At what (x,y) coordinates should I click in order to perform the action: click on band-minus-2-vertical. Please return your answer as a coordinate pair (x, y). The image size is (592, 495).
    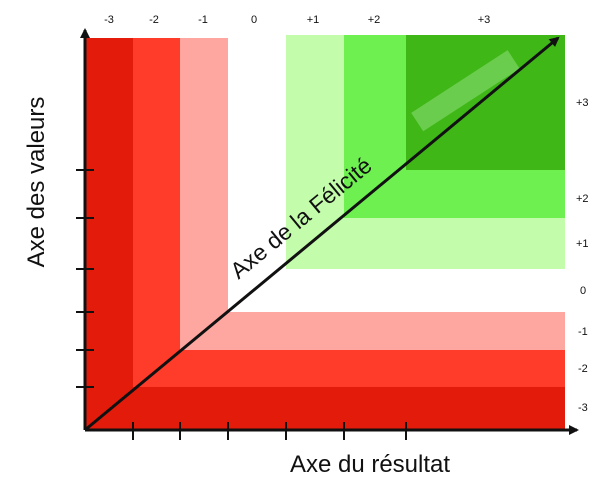
    Looking at the image, I should click on (156, 212).